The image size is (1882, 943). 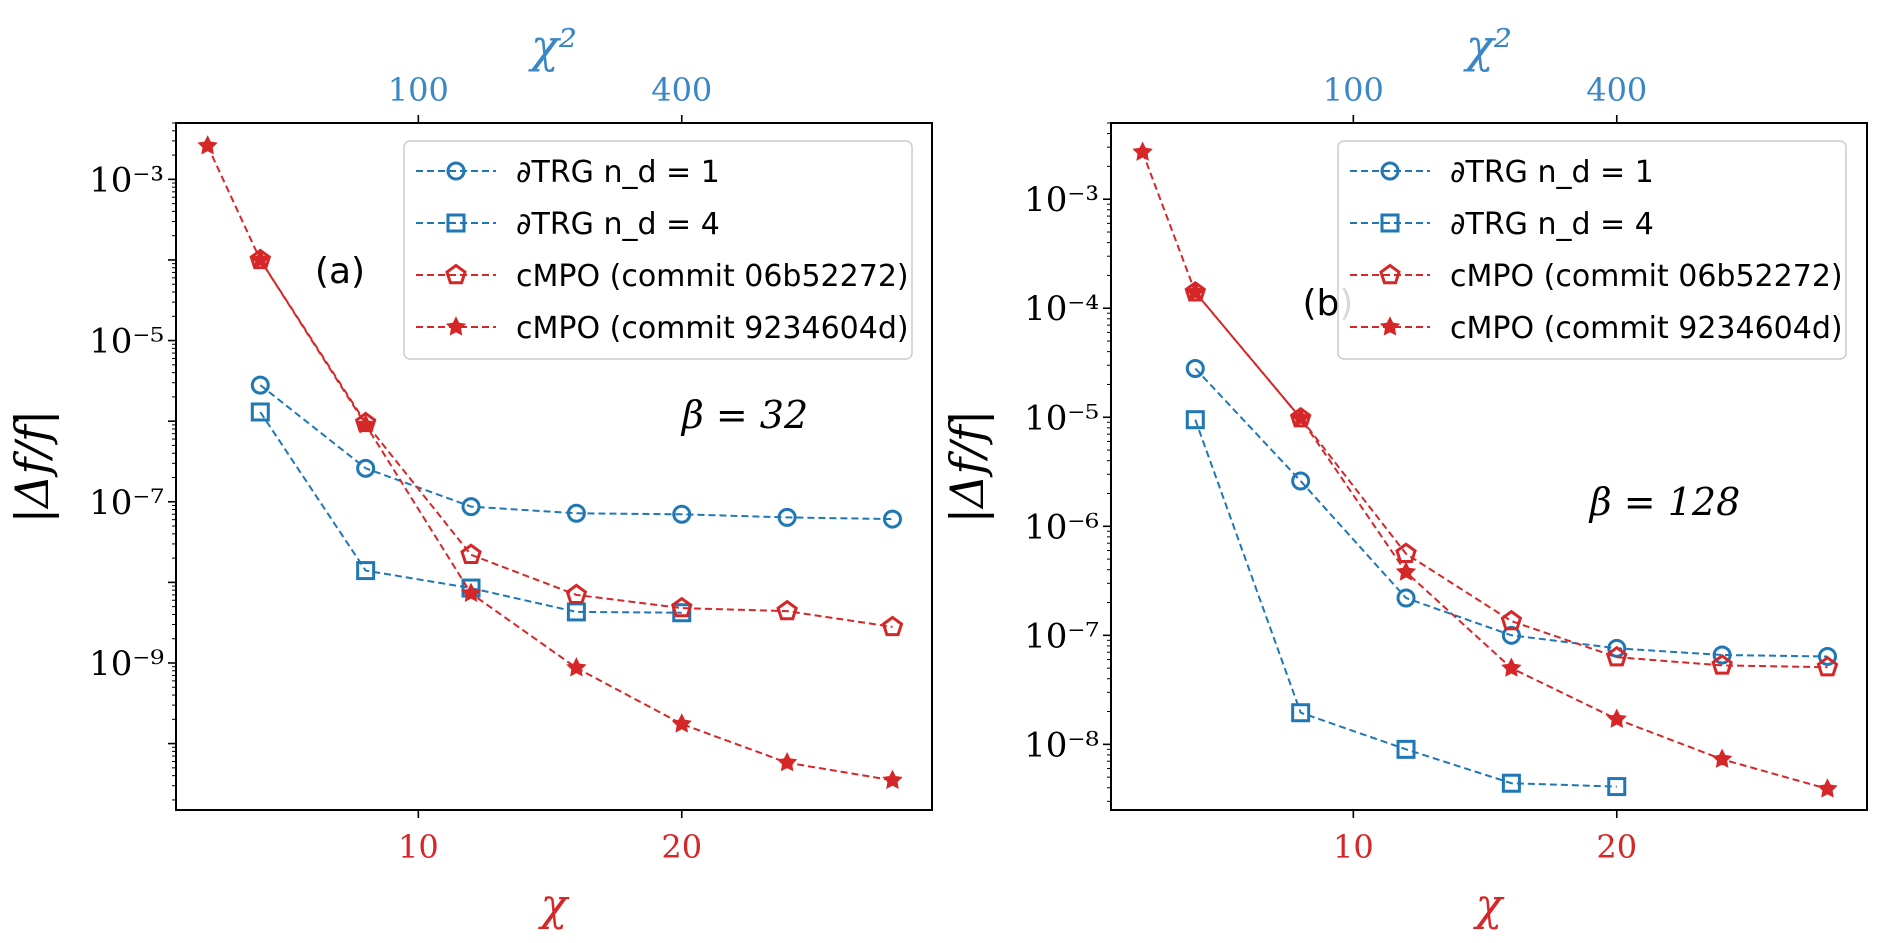 I want to click on x2-axis-label: χ², so click(x=552, y=46).